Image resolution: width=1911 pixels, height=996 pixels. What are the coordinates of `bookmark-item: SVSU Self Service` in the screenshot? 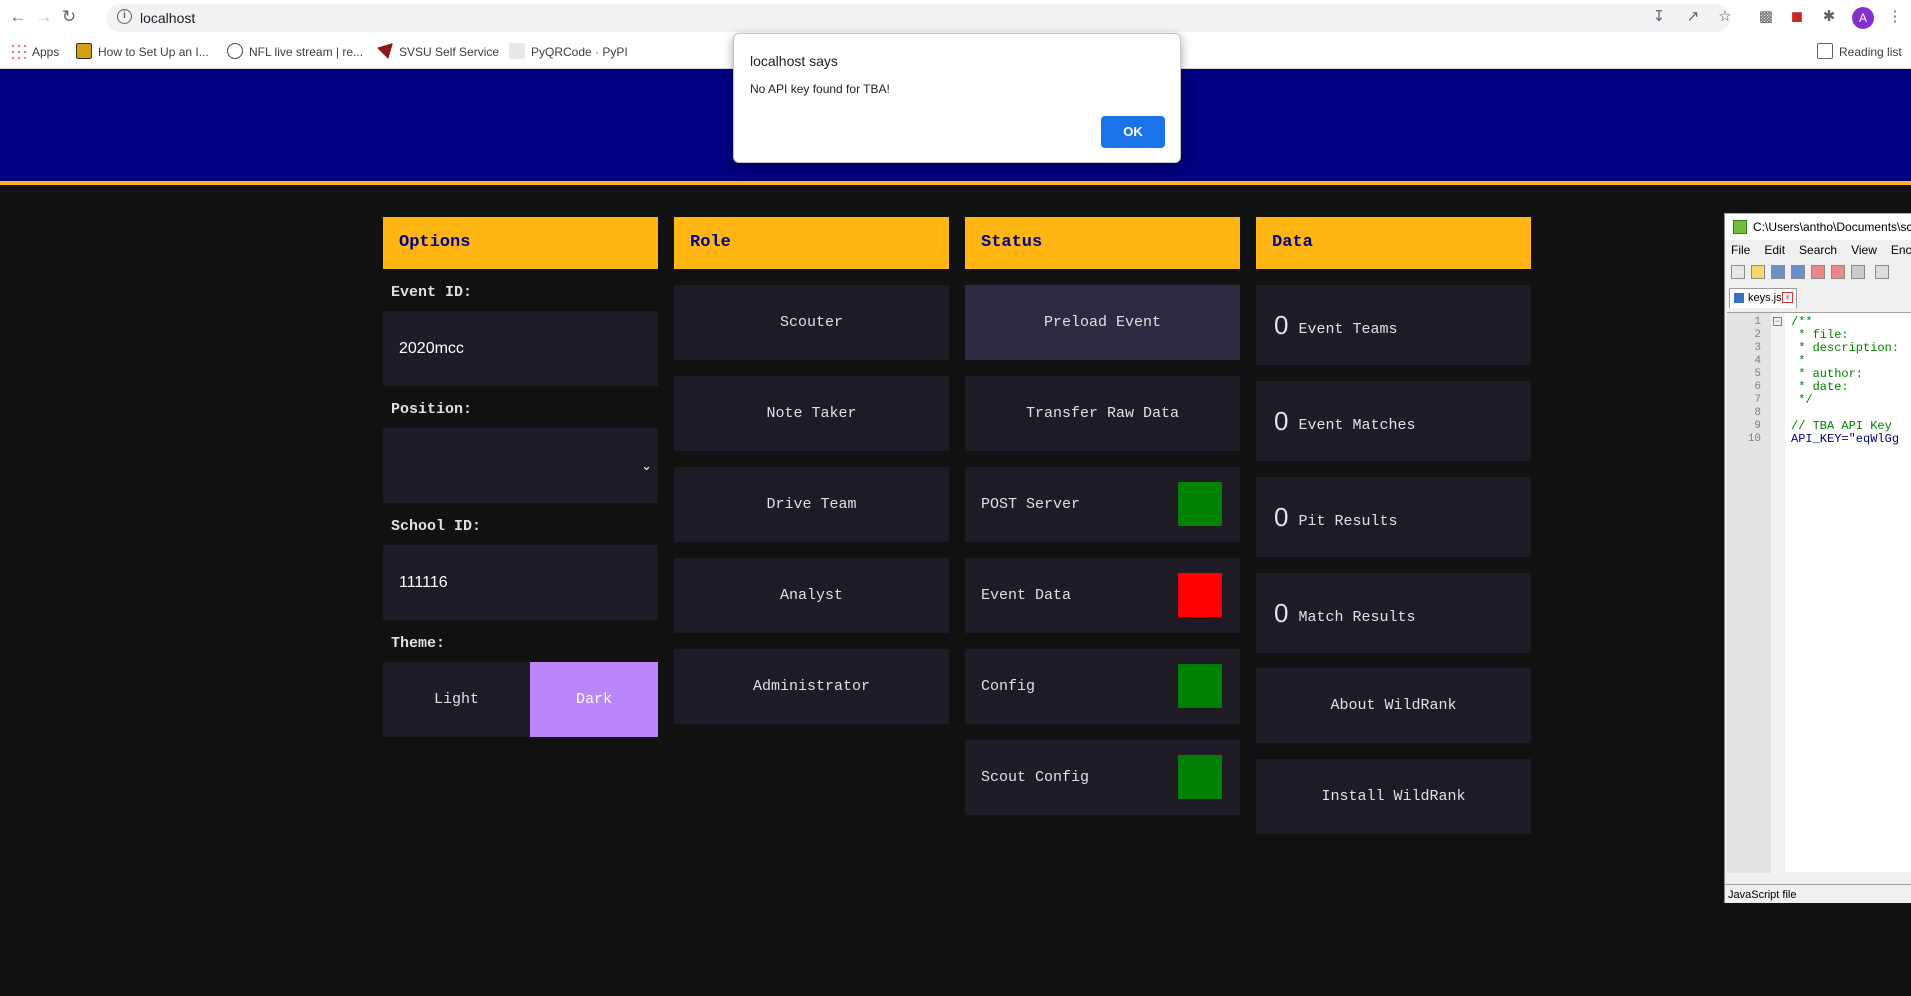 It's located at (438, 52).